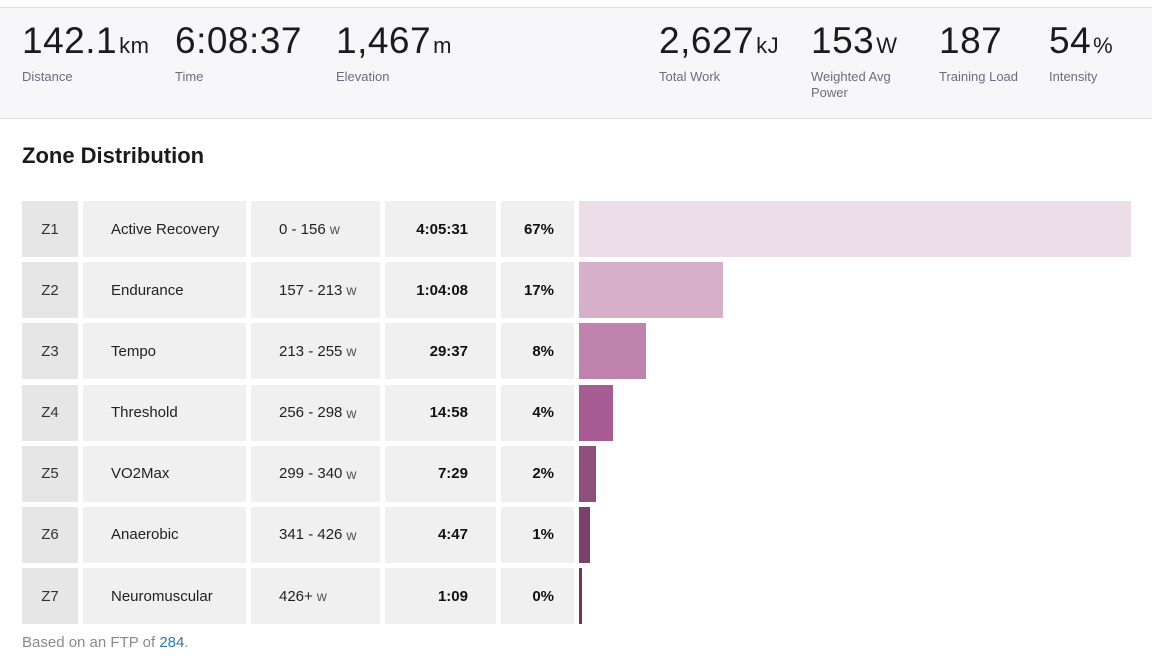 This screenshot has height=660, width=1152. What do you see at coordinates (538, 229) in the screenshot?
I see `zone-percent-text: 67%` at bounding box center [538, 229].